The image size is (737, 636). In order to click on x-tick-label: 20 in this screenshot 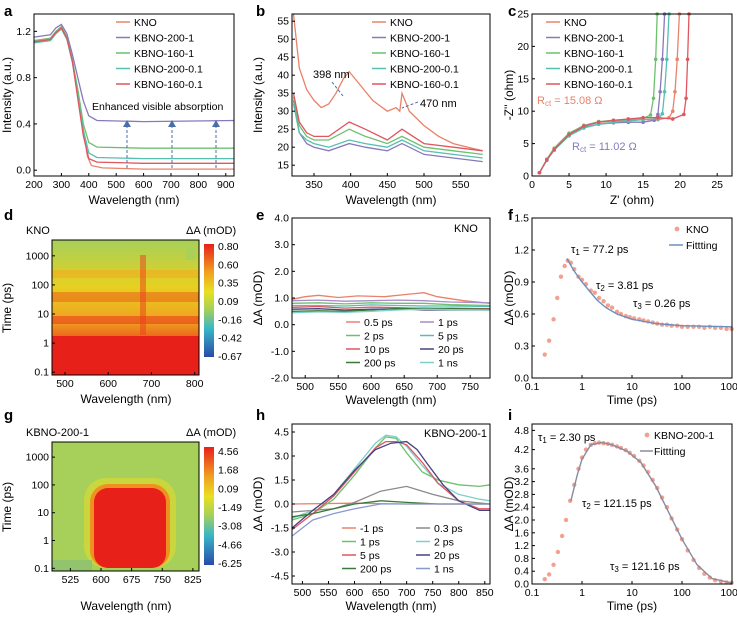, I will do `click(680, 185)`.